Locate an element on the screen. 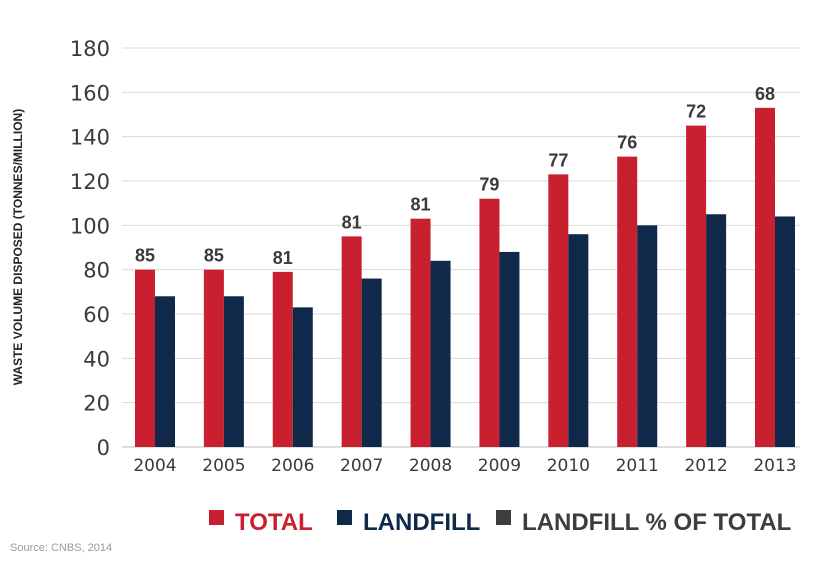 The width and height of the screenshot is (820, 567). y-tick-label: 80 is located at coordinates (96, 271).